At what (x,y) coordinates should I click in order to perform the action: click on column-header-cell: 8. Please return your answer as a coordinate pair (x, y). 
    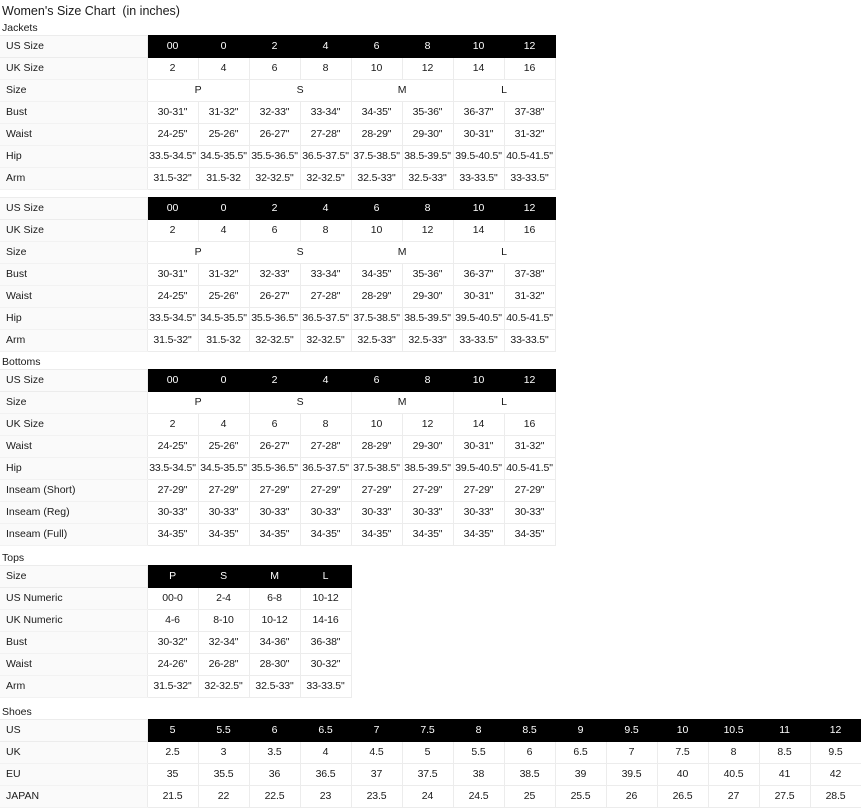
    Looking at the image, I should click on (478, 730).